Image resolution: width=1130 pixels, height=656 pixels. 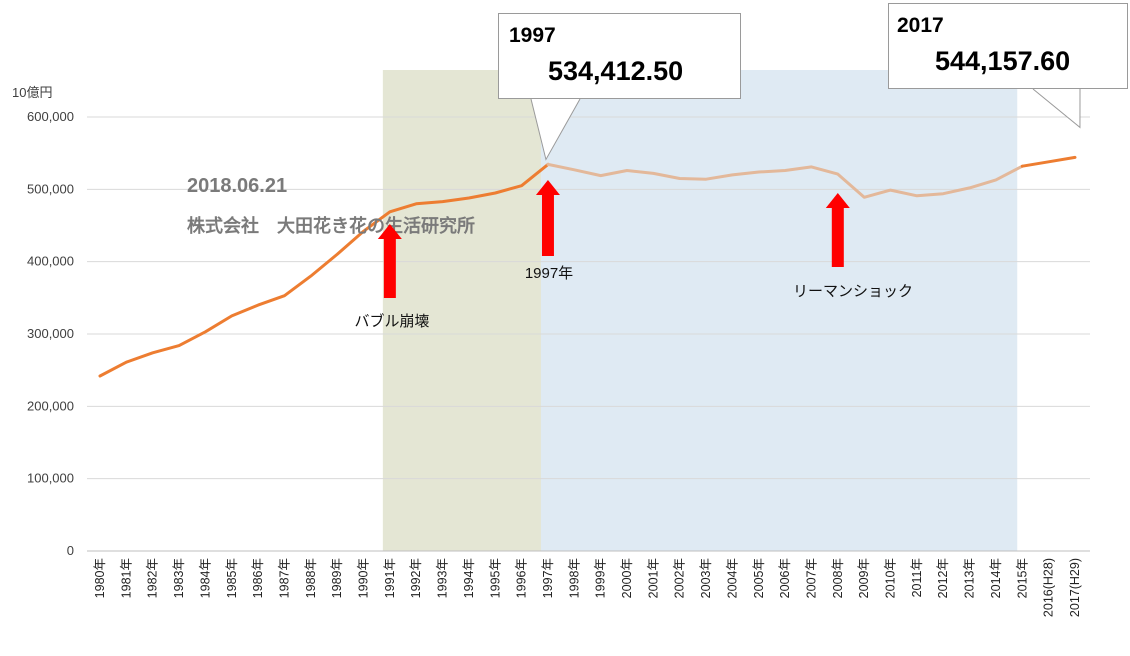 I want to click on x-tick-label: 2005年, so click(x=759, y=578).